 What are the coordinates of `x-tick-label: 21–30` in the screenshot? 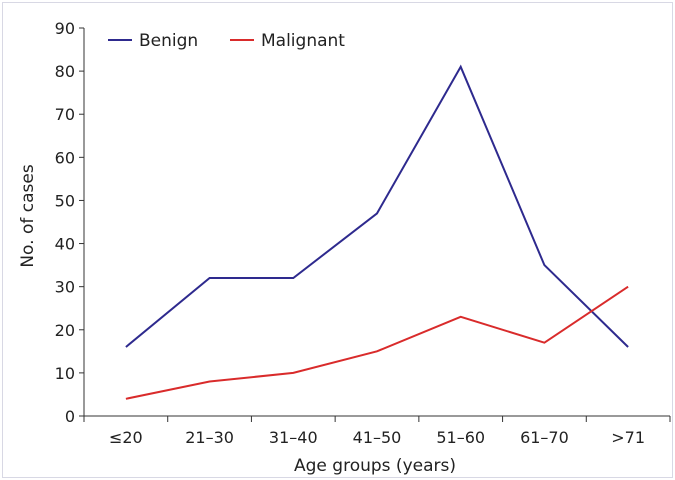 It's located at (209, 437).